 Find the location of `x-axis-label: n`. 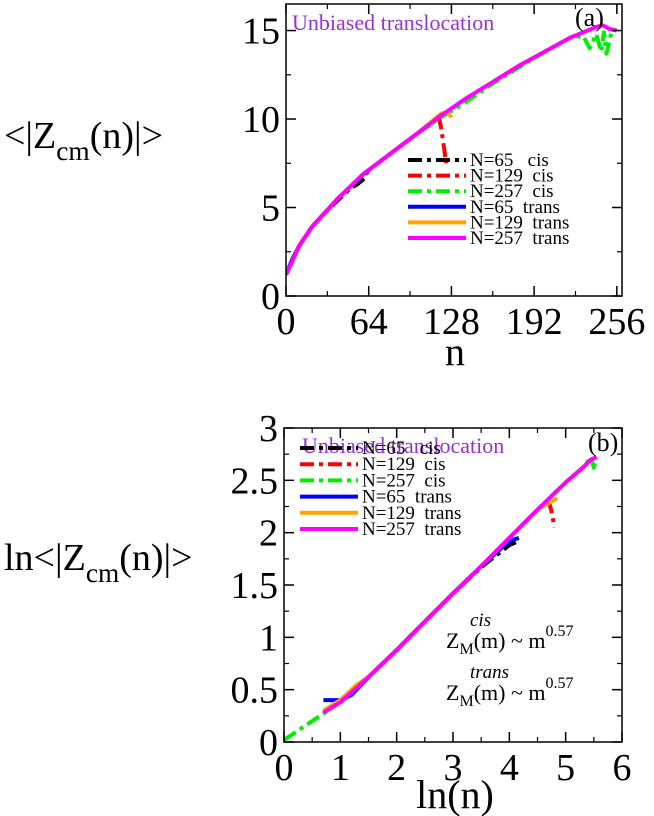

x-axis-label: n is located at coordinates (455, 351).